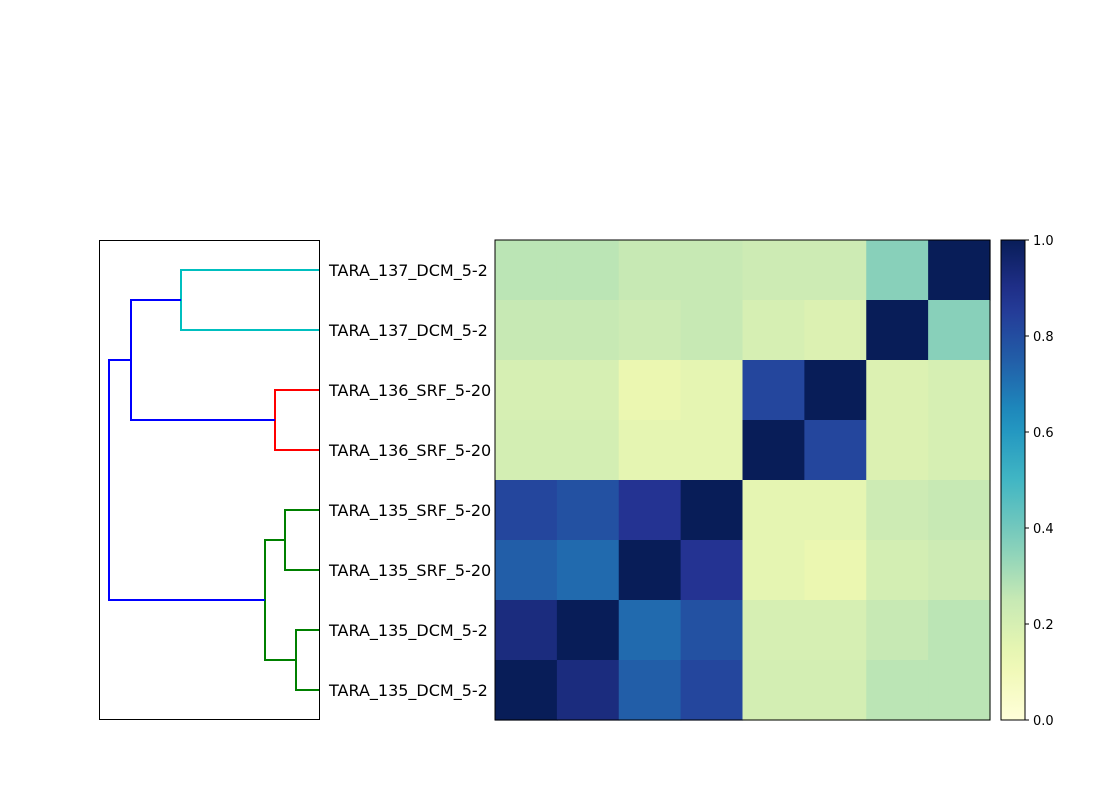 The width and height of the screenshot is (1100, 800). Describe the element at coordinates (1027, 481) in the screenshot. I see `colorbar: 0.0 0.2 0.4 0.6 0.8 1.0` at that location.